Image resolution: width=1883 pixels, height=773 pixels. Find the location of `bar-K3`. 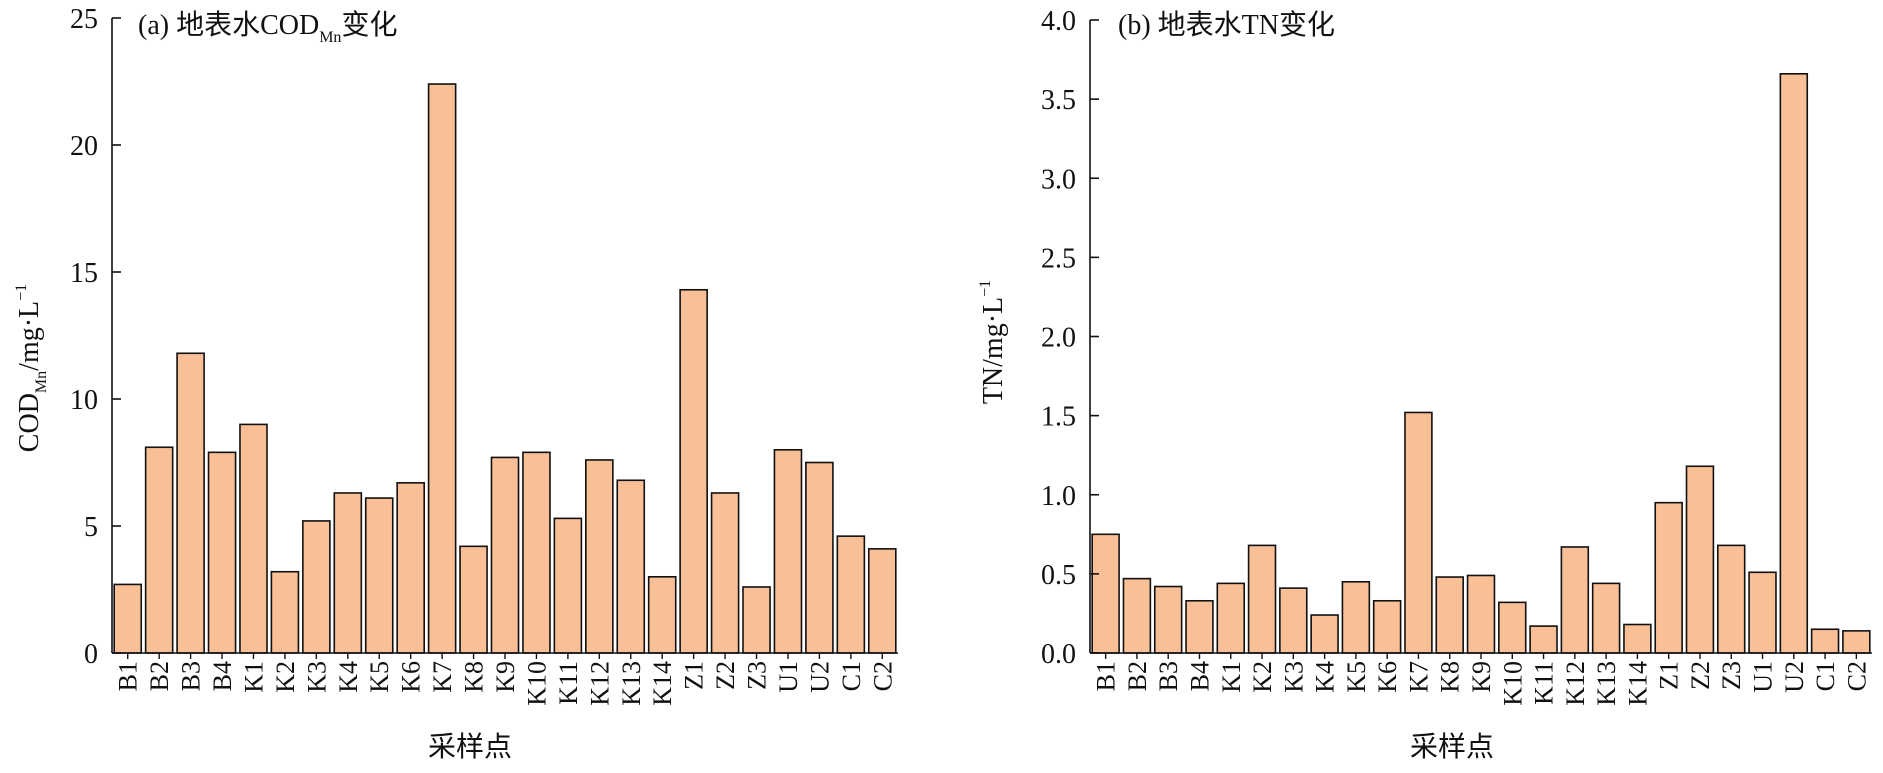

bar-K3 is located at coordinates (1293, 620).